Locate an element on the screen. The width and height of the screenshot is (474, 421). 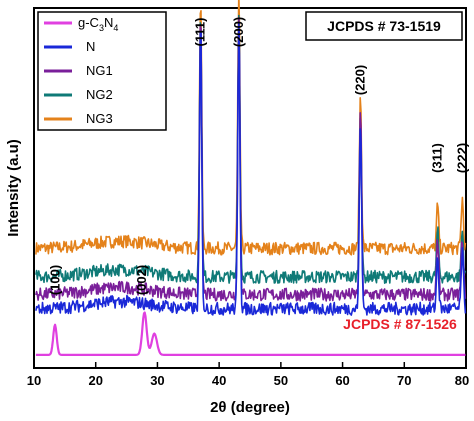
legend: g-C3N4 N NG1 NG2 NG3 is located at coordinates (102, 71).